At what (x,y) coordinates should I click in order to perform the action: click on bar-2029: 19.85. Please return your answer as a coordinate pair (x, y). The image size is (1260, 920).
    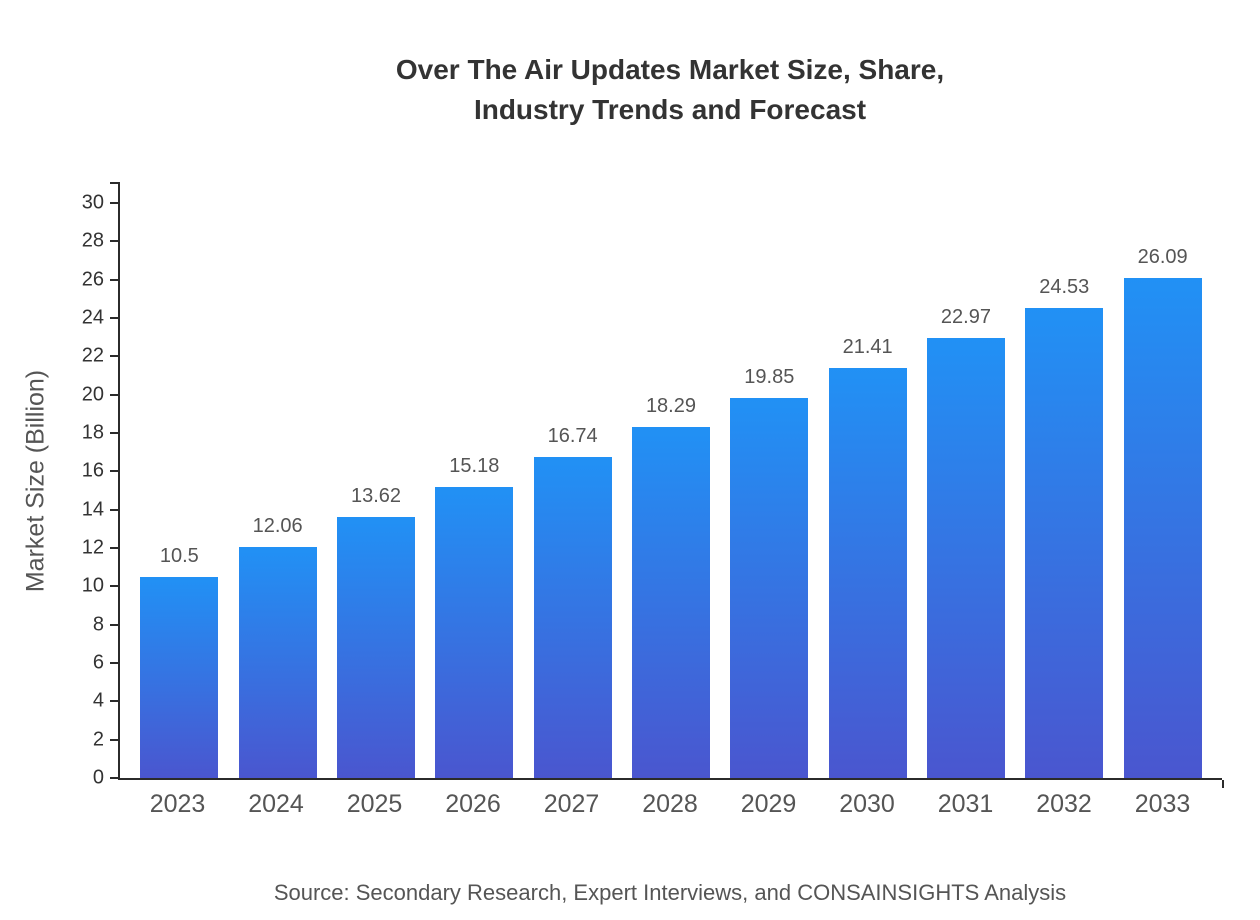
    Looking at the image, I should click on (769, 572).